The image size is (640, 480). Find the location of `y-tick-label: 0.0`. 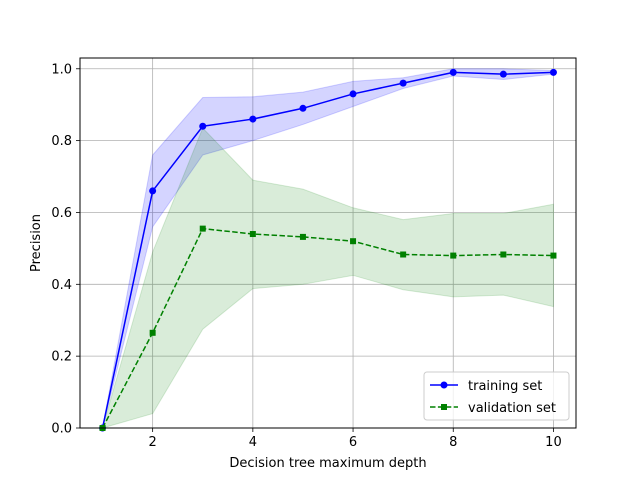

y-tick-label: 0.0 is located at coordinates (61, 429).